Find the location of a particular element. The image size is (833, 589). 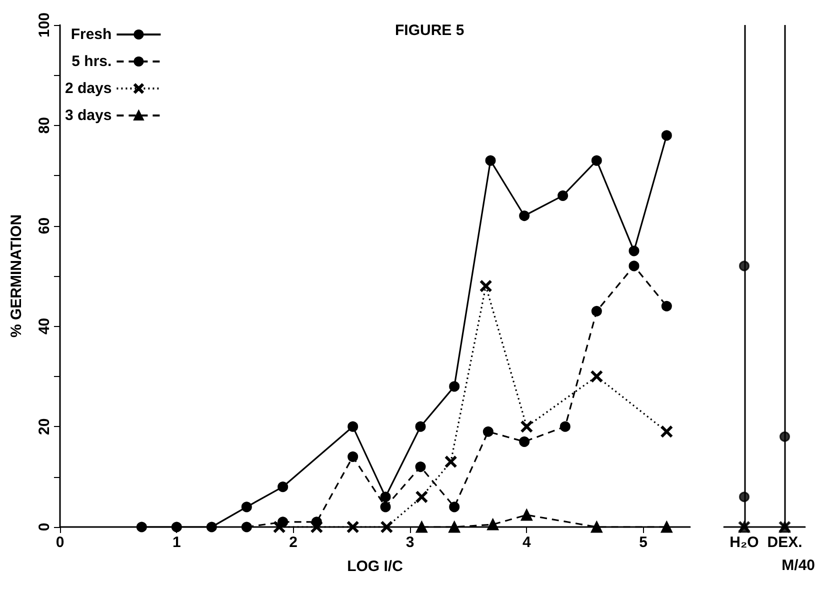

x-tick-label: 0 is located at coordinates (60, 542).